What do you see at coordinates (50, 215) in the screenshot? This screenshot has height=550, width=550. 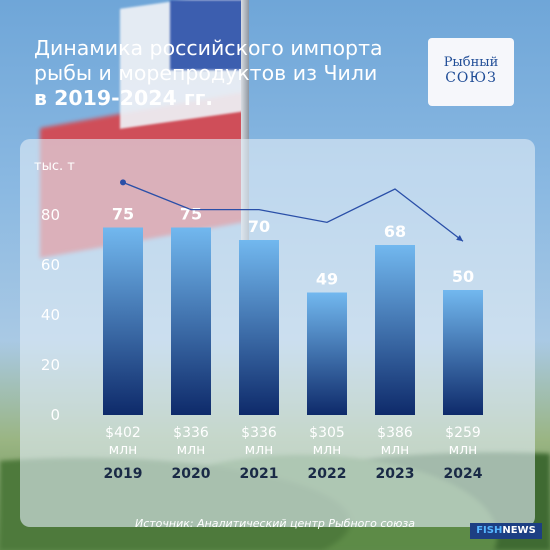 I see `y-tick-label: 80` at bounding box center [50, 215].